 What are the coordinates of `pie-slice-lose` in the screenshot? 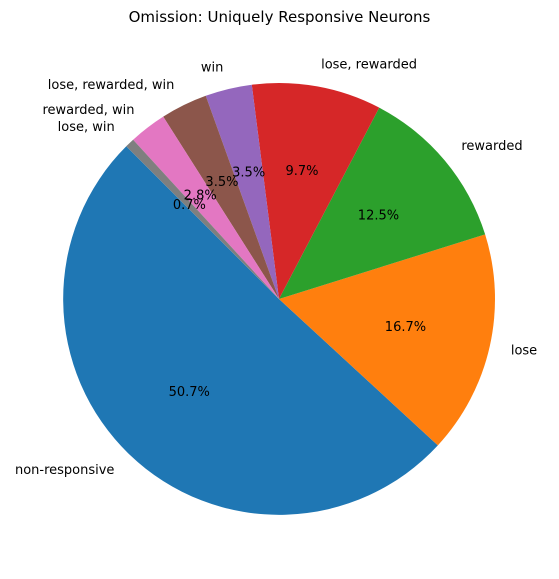 It's located at (387, 340).